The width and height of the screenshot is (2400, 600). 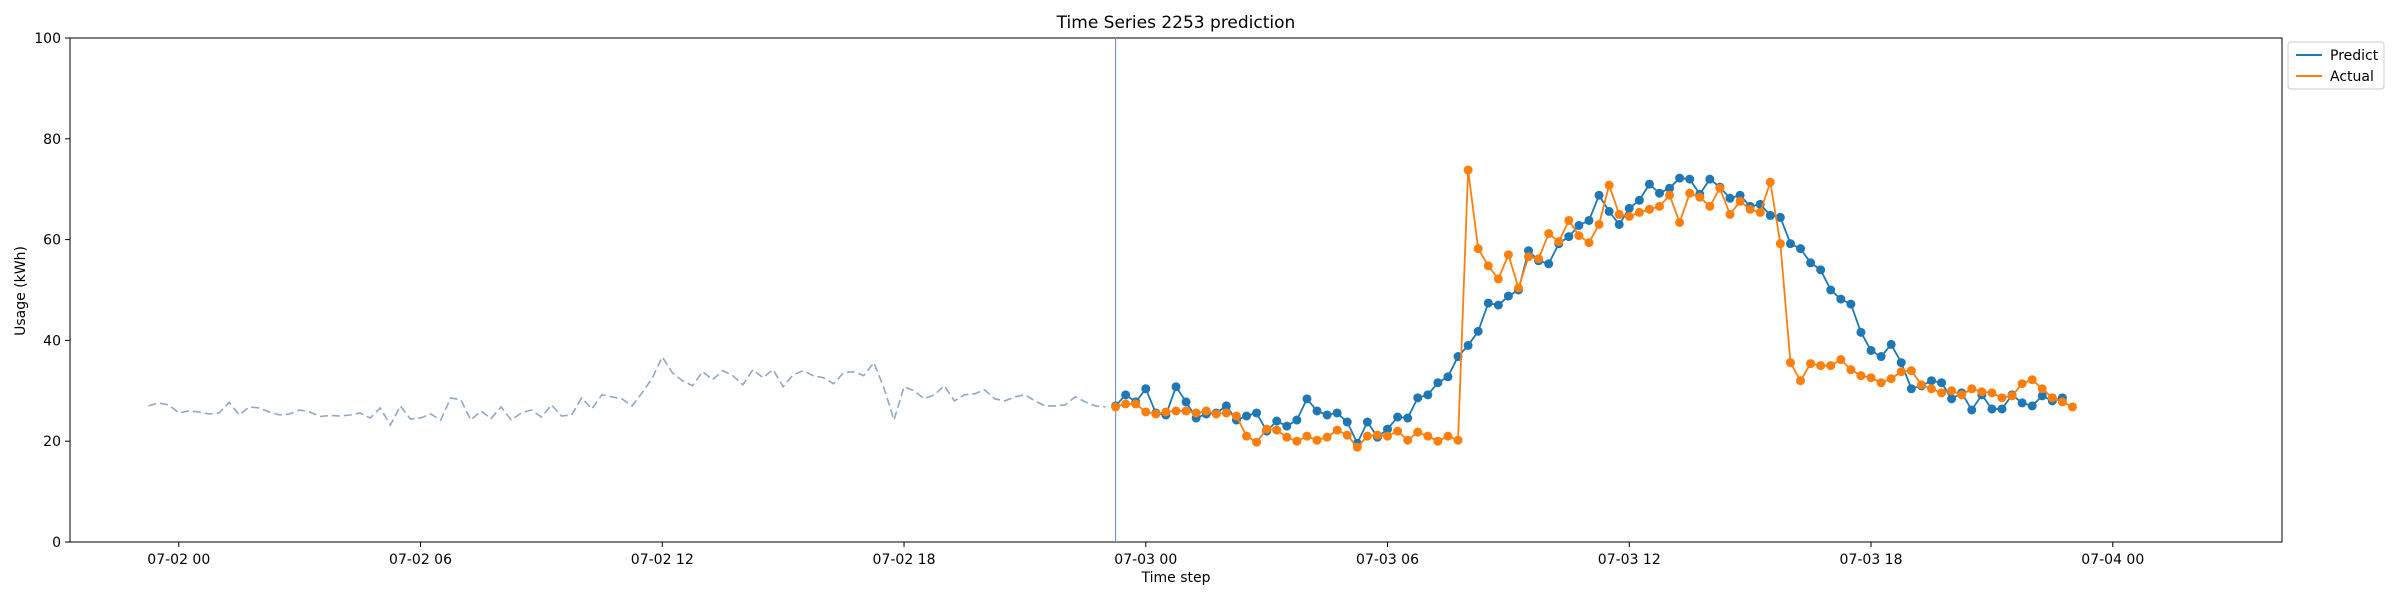 I want to click on y-tick-label: 0, so click(x=56, y=543).